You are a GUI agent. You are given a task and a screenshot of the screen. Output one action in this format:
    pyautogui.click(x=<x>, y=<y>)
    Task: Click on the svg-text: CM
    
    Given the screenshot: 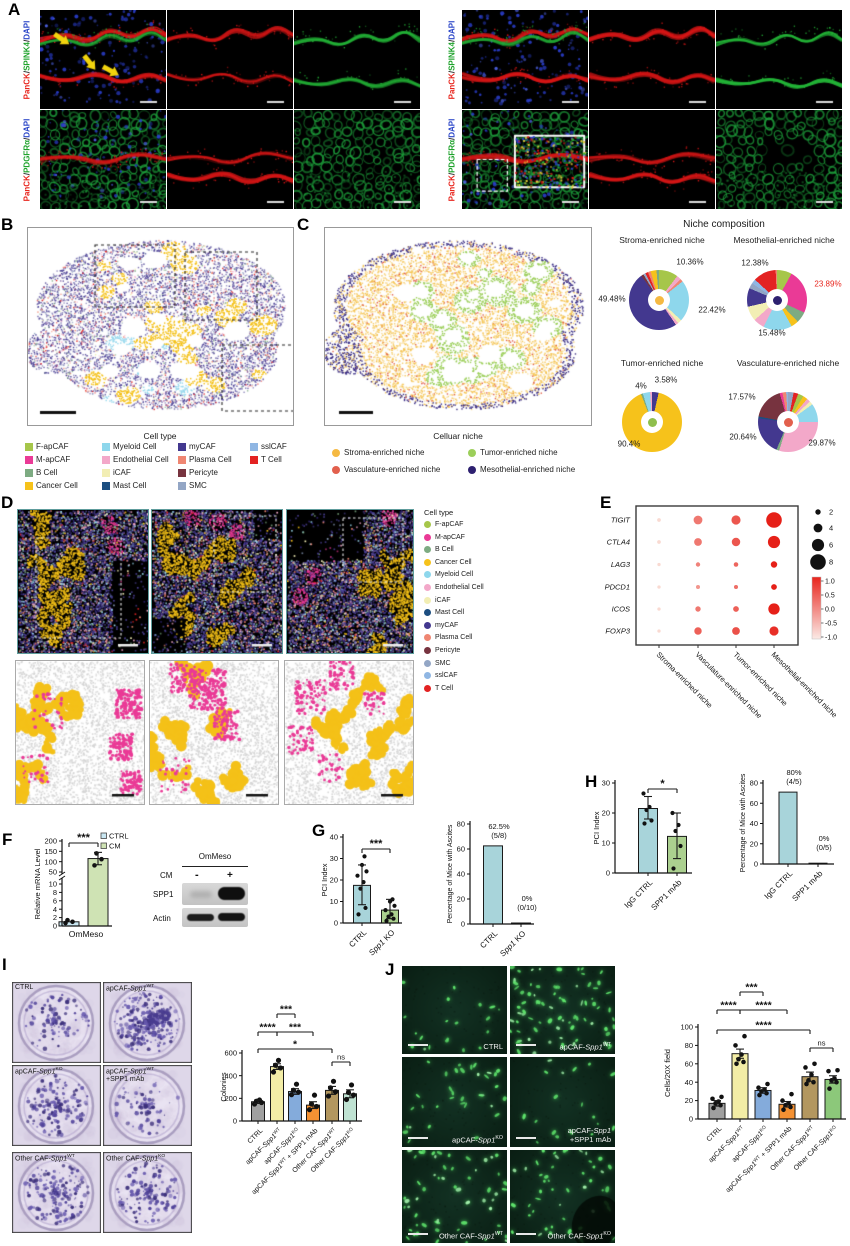 What is the action you would take?
    pyautogui.click(x=115, y=846)
    